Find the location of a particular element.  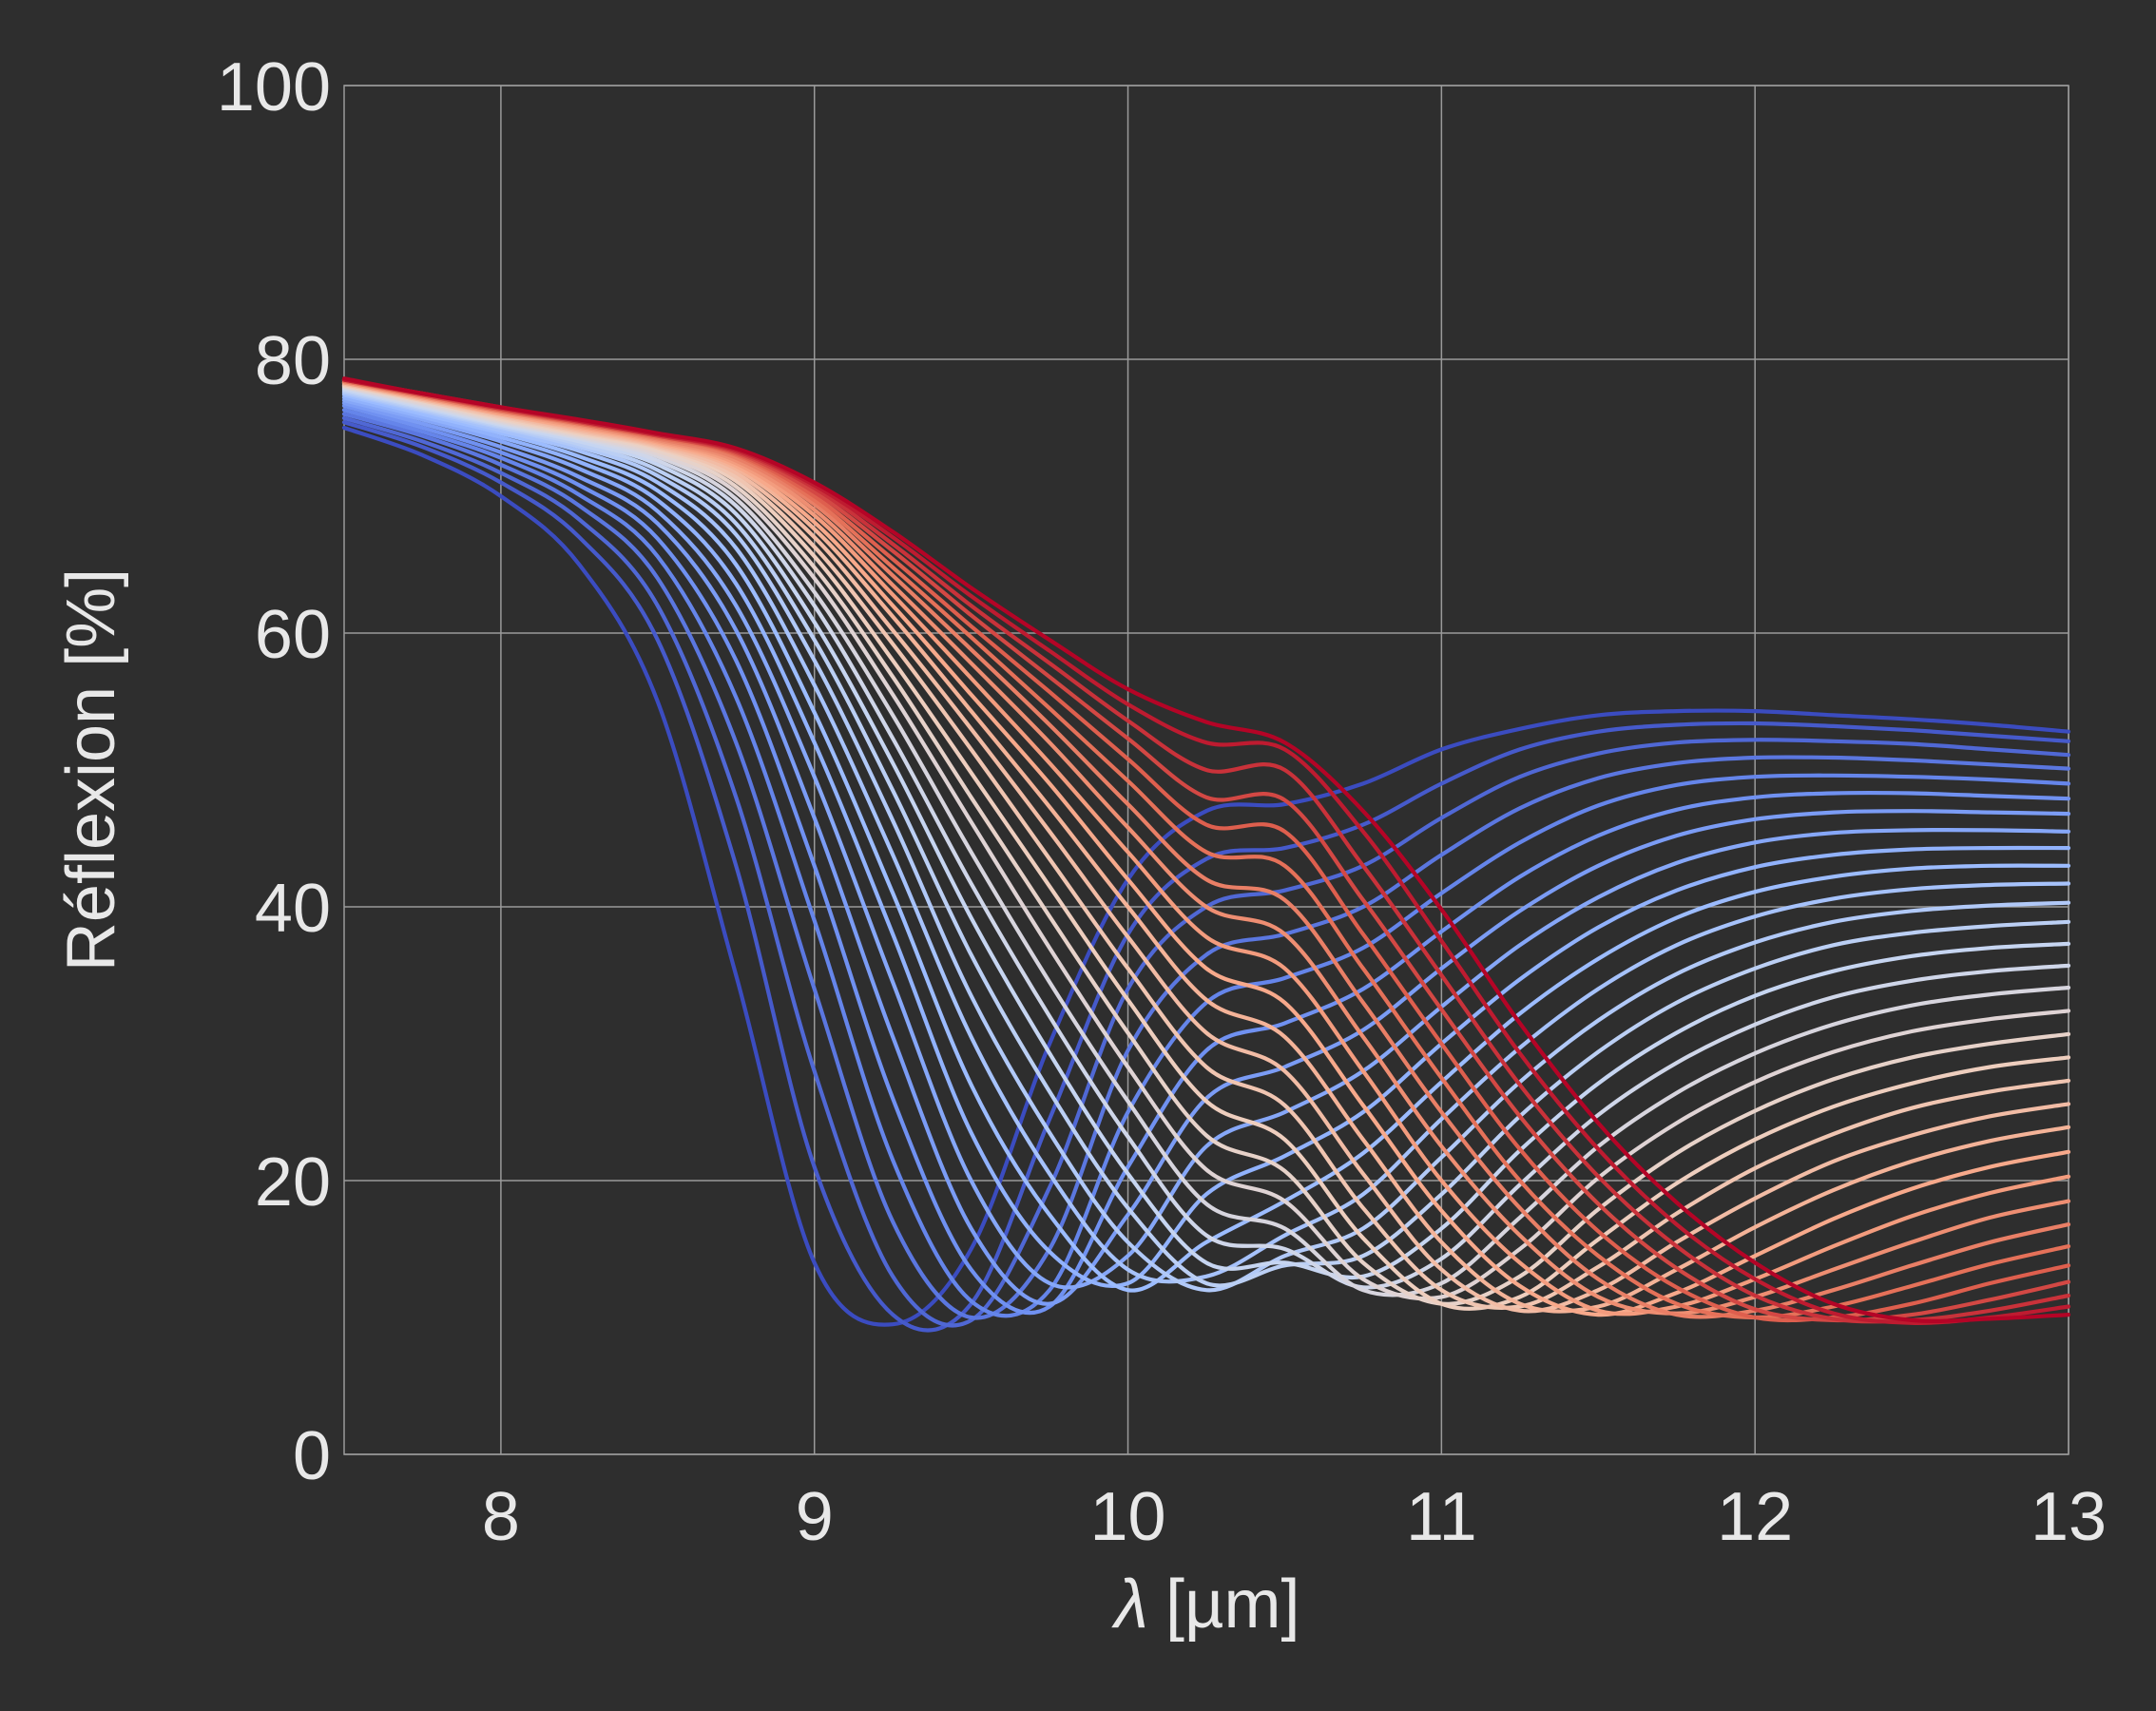

y-tick-label: 40 is located at coordinates (293, 909).